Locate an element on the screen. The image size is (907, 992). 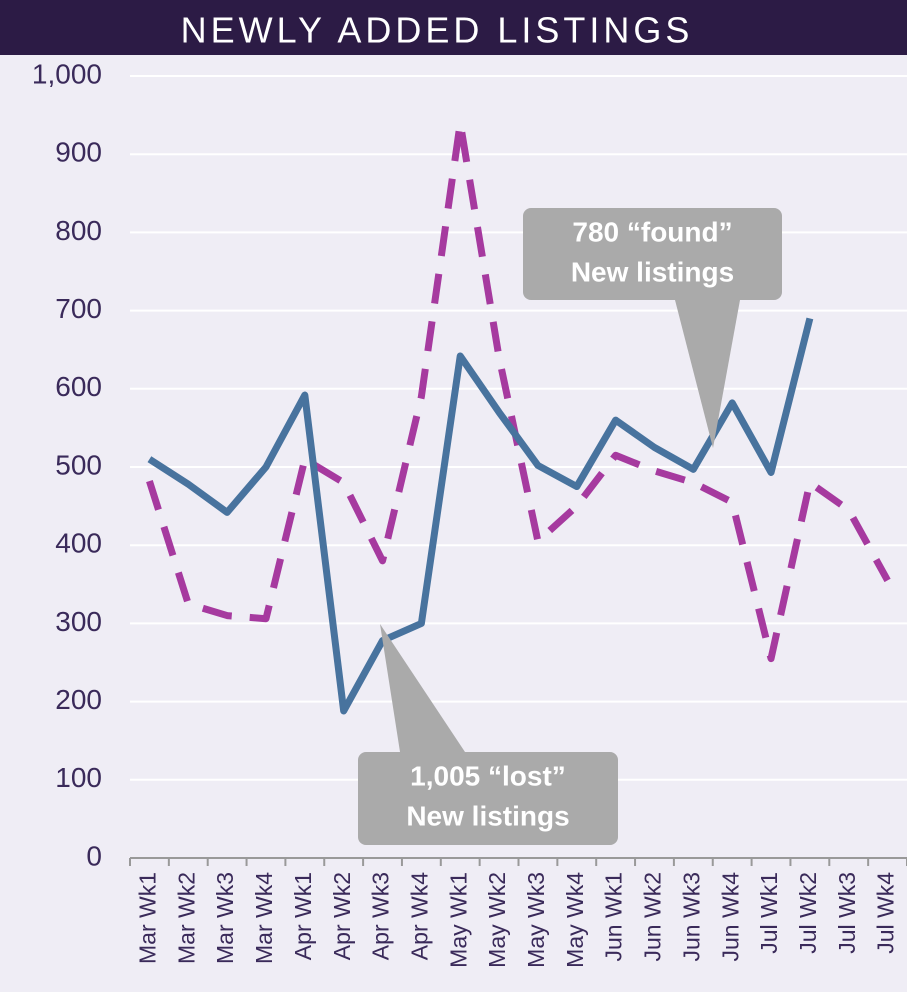
chart-title: NEWLY ADDED LISTINGS is located at coordinates (437, 30).